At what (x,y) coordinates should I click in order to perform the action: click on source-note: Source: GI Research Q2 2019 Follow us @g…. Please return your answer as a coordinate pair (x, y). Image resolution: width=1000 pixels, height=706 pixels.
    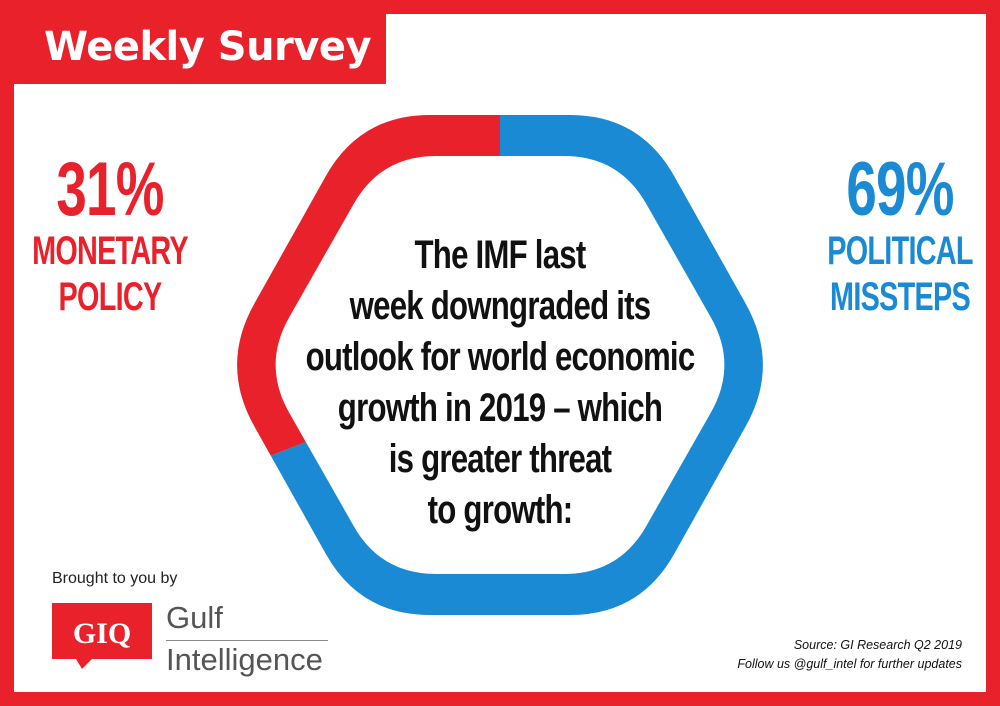
    Looking at the image, I should click on (782, 655).